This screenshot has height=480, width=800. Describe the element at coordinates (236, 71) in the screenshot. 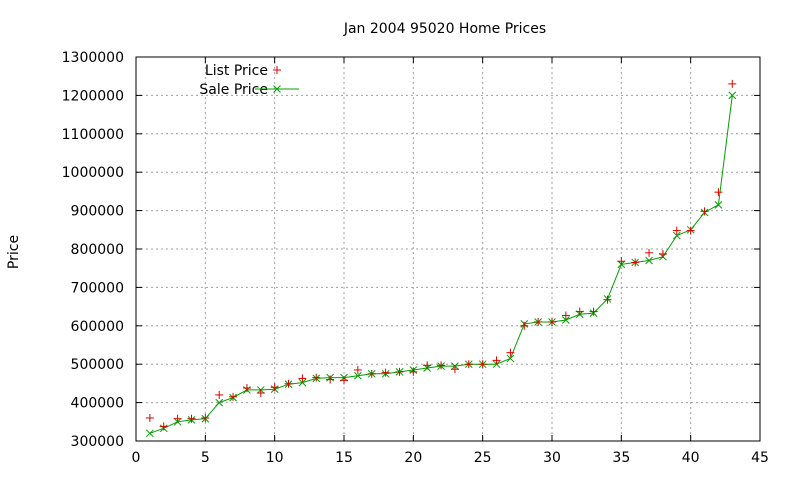

I see `legend-label-list-price: List Price` at that location.